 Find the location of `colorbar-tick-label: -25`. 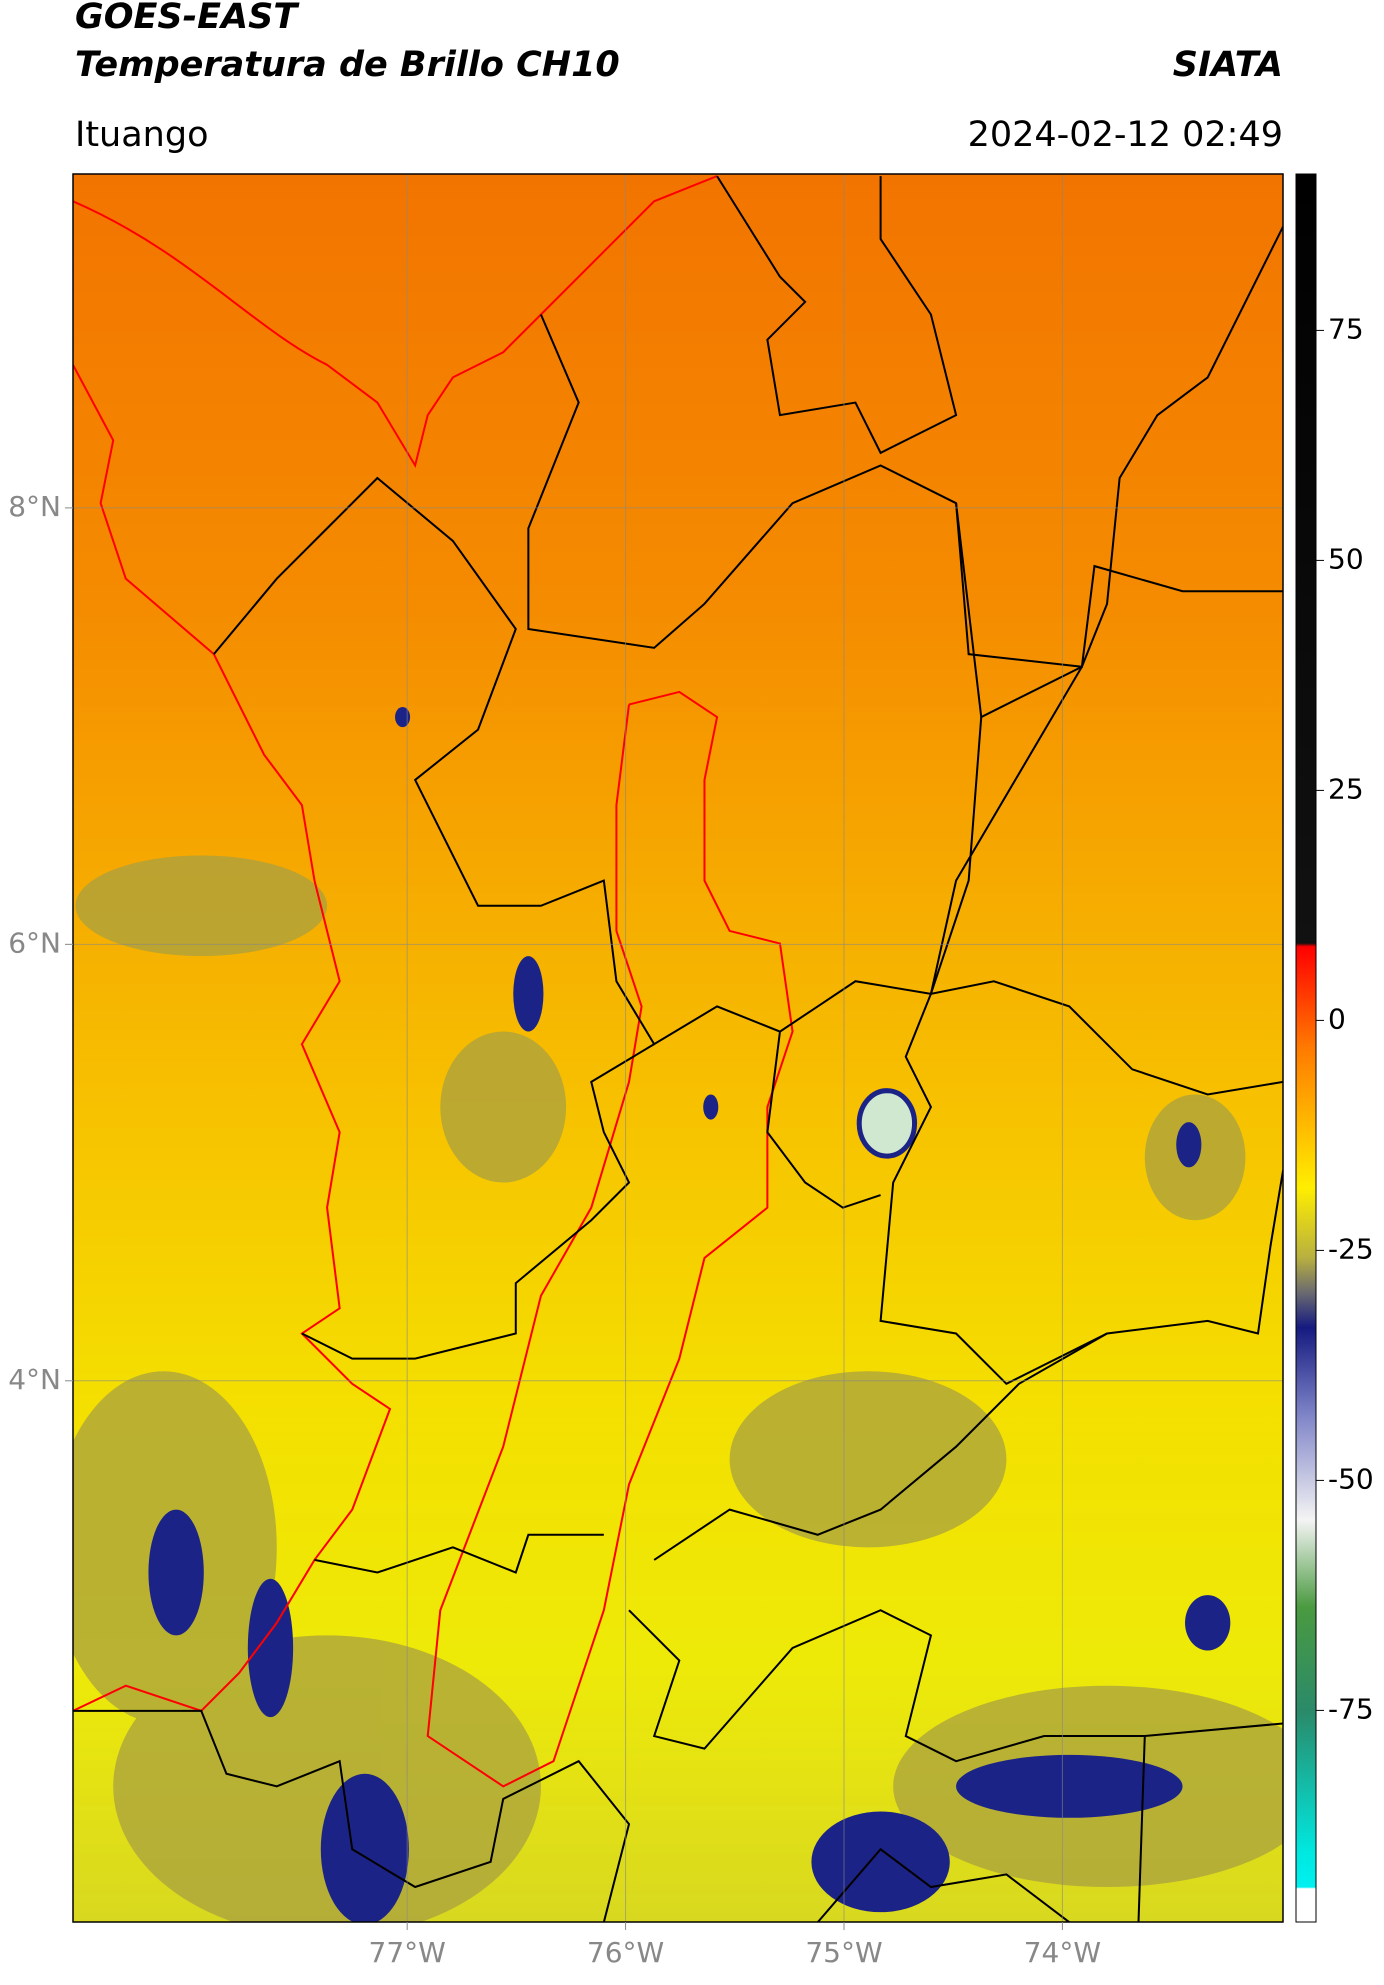

colorbar-tick-label: -25 is located at coordinates (1351, 1248).